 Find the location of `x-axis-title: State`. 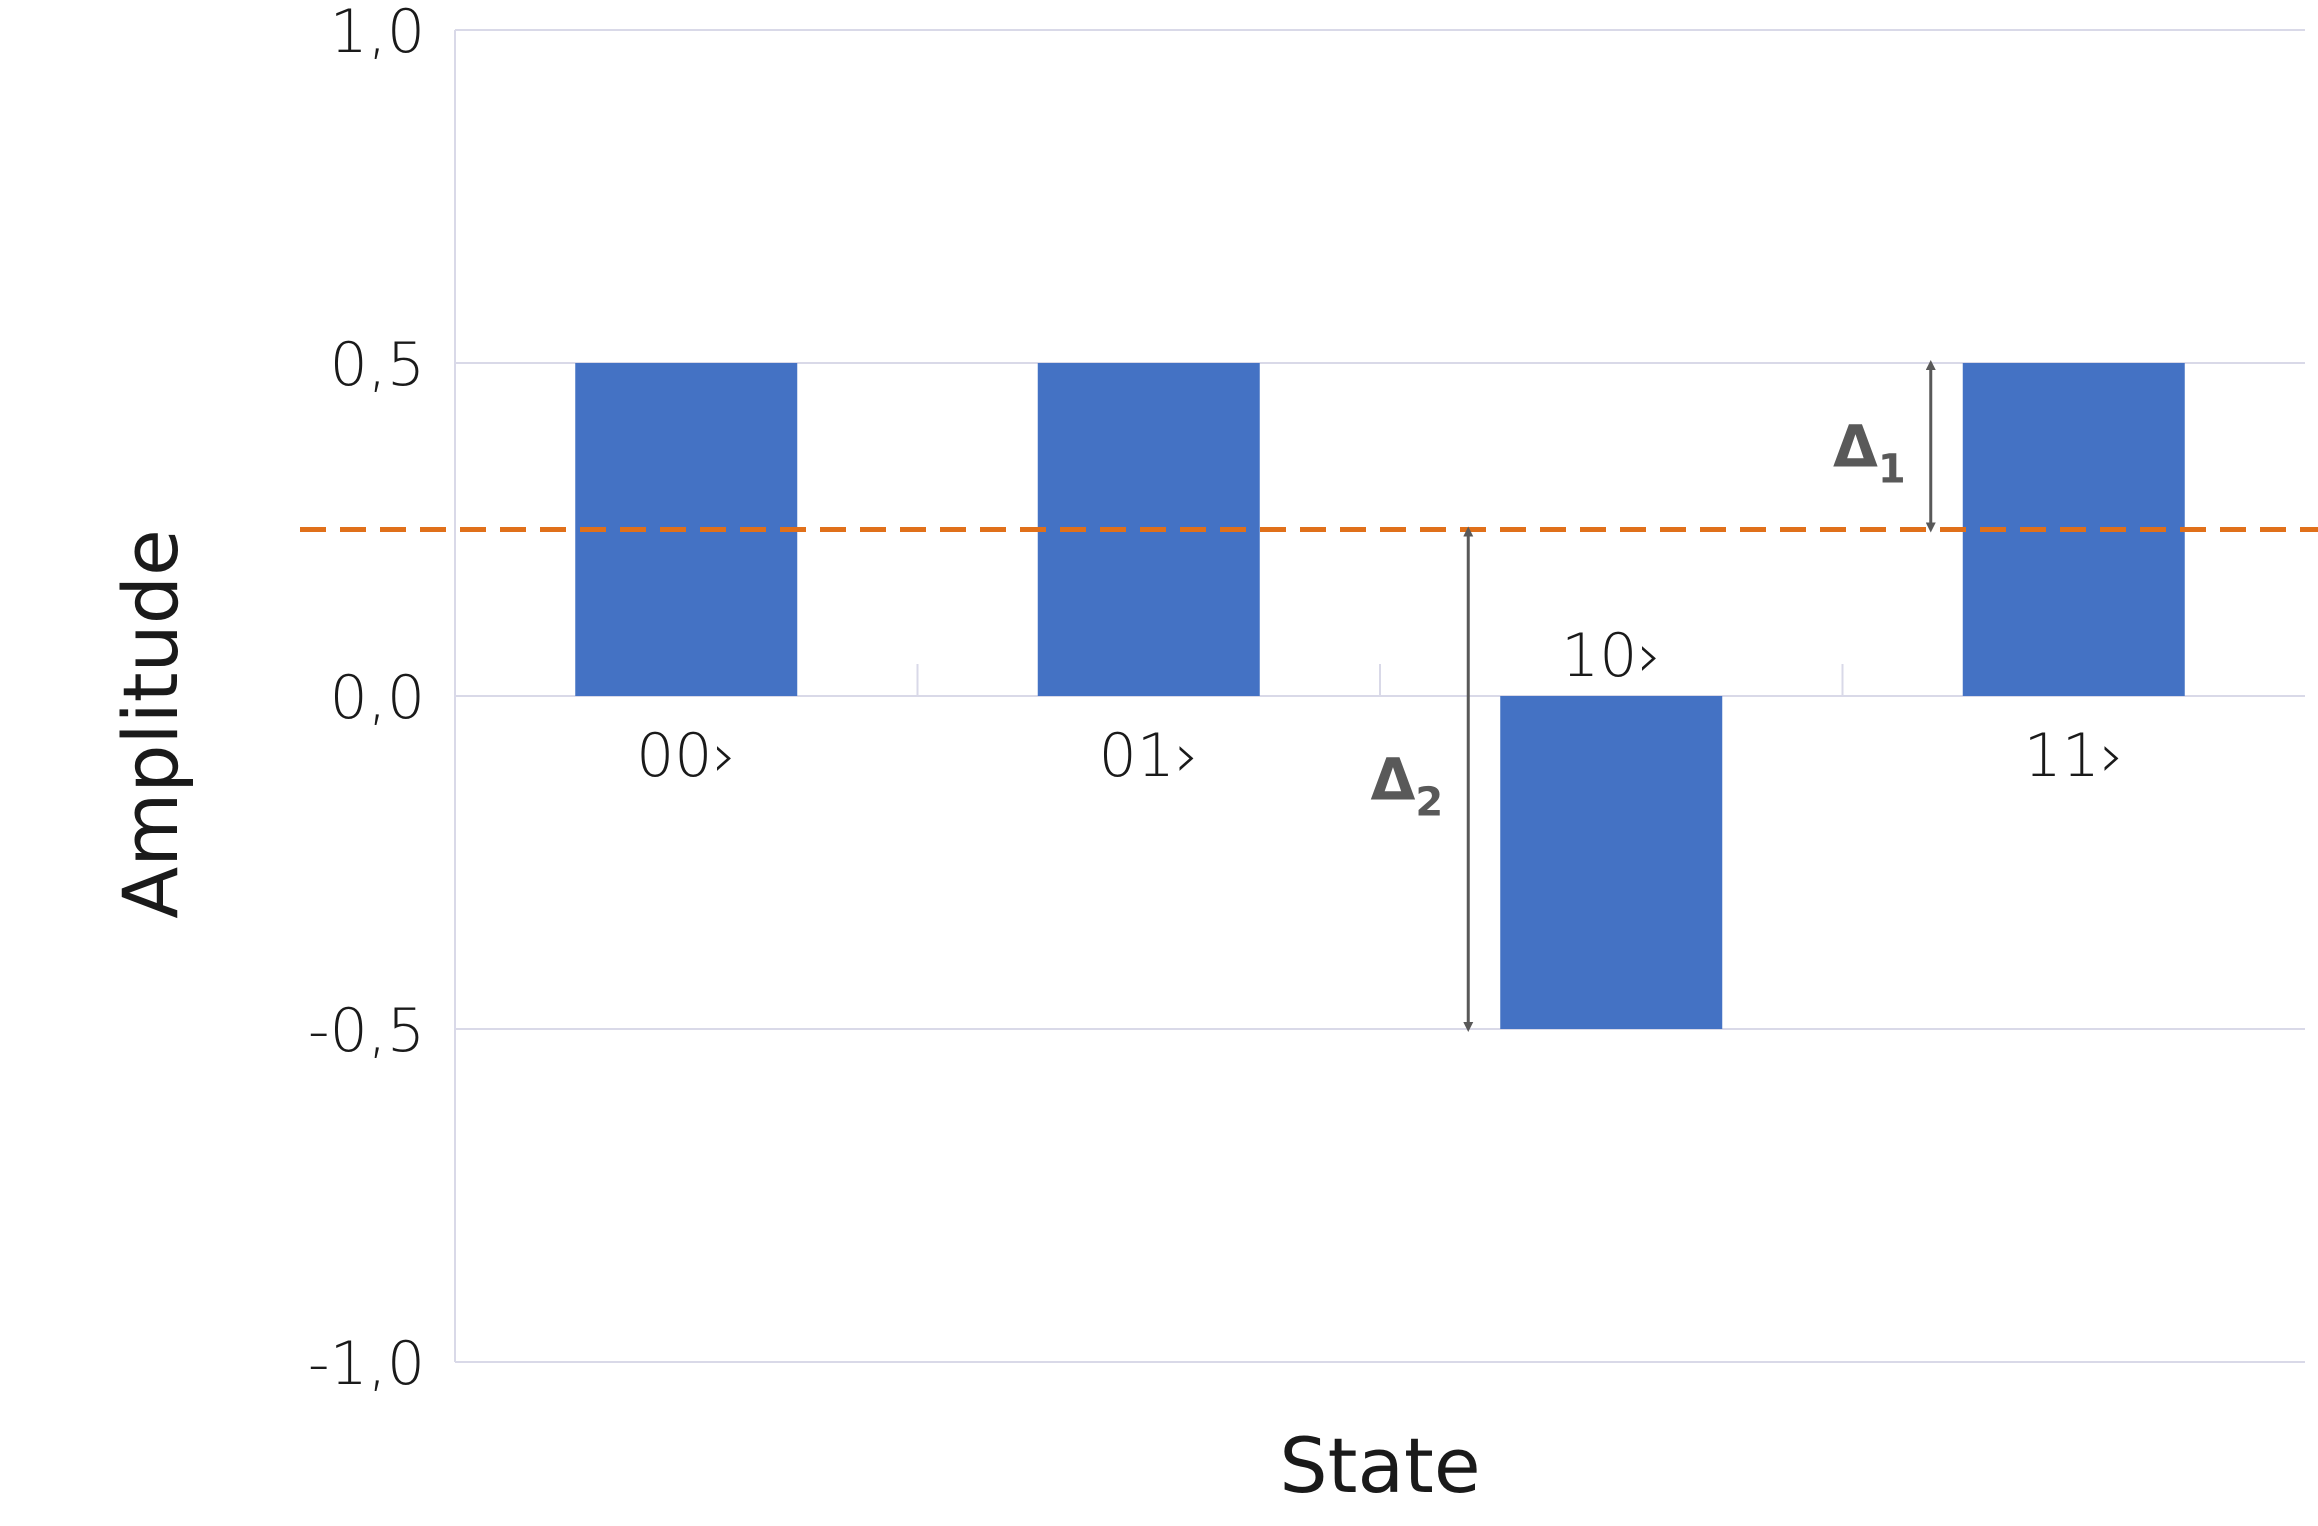

x-axis-title: State is located at coordinates (1379, 1465).